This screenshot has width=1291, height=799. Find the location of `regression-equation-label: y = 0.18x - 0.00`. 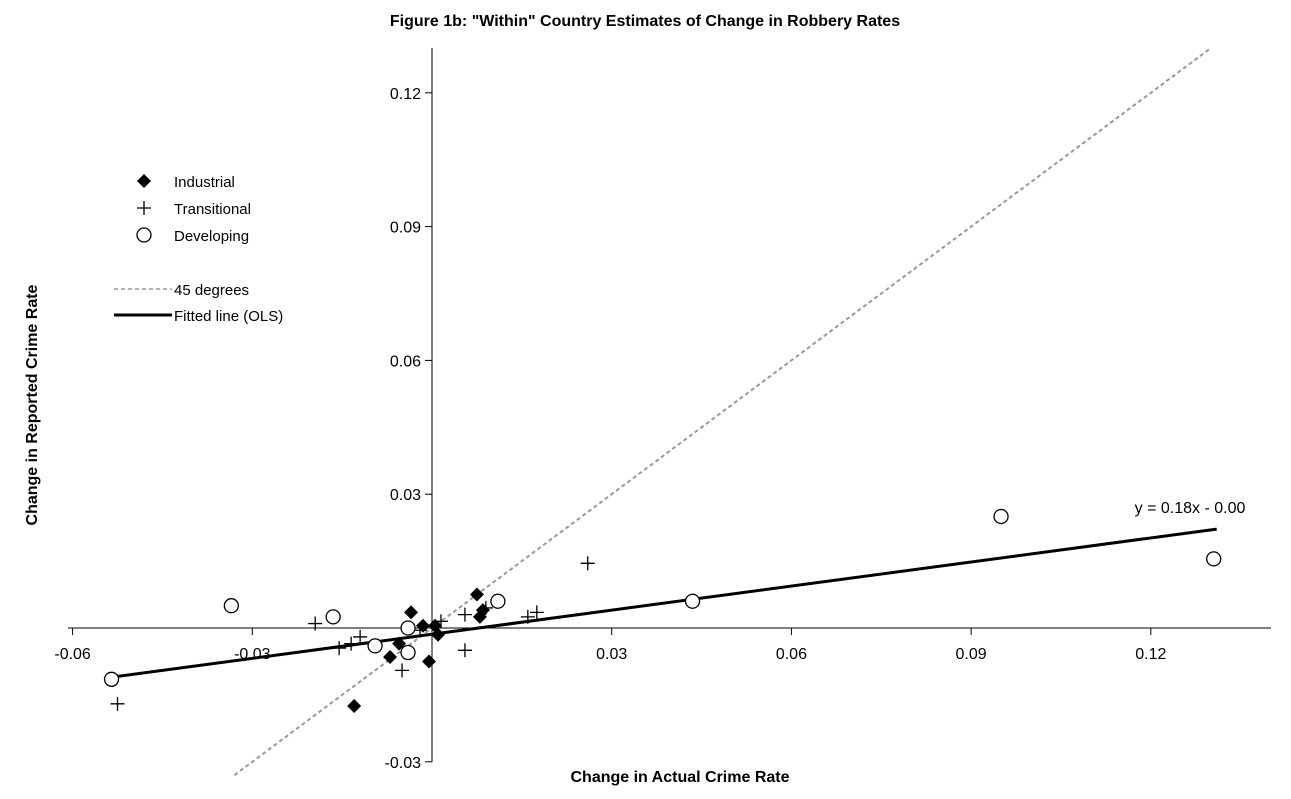

regression-equation-label: y = 0.18x - 0.00 is located at coordinates (1190, 508).